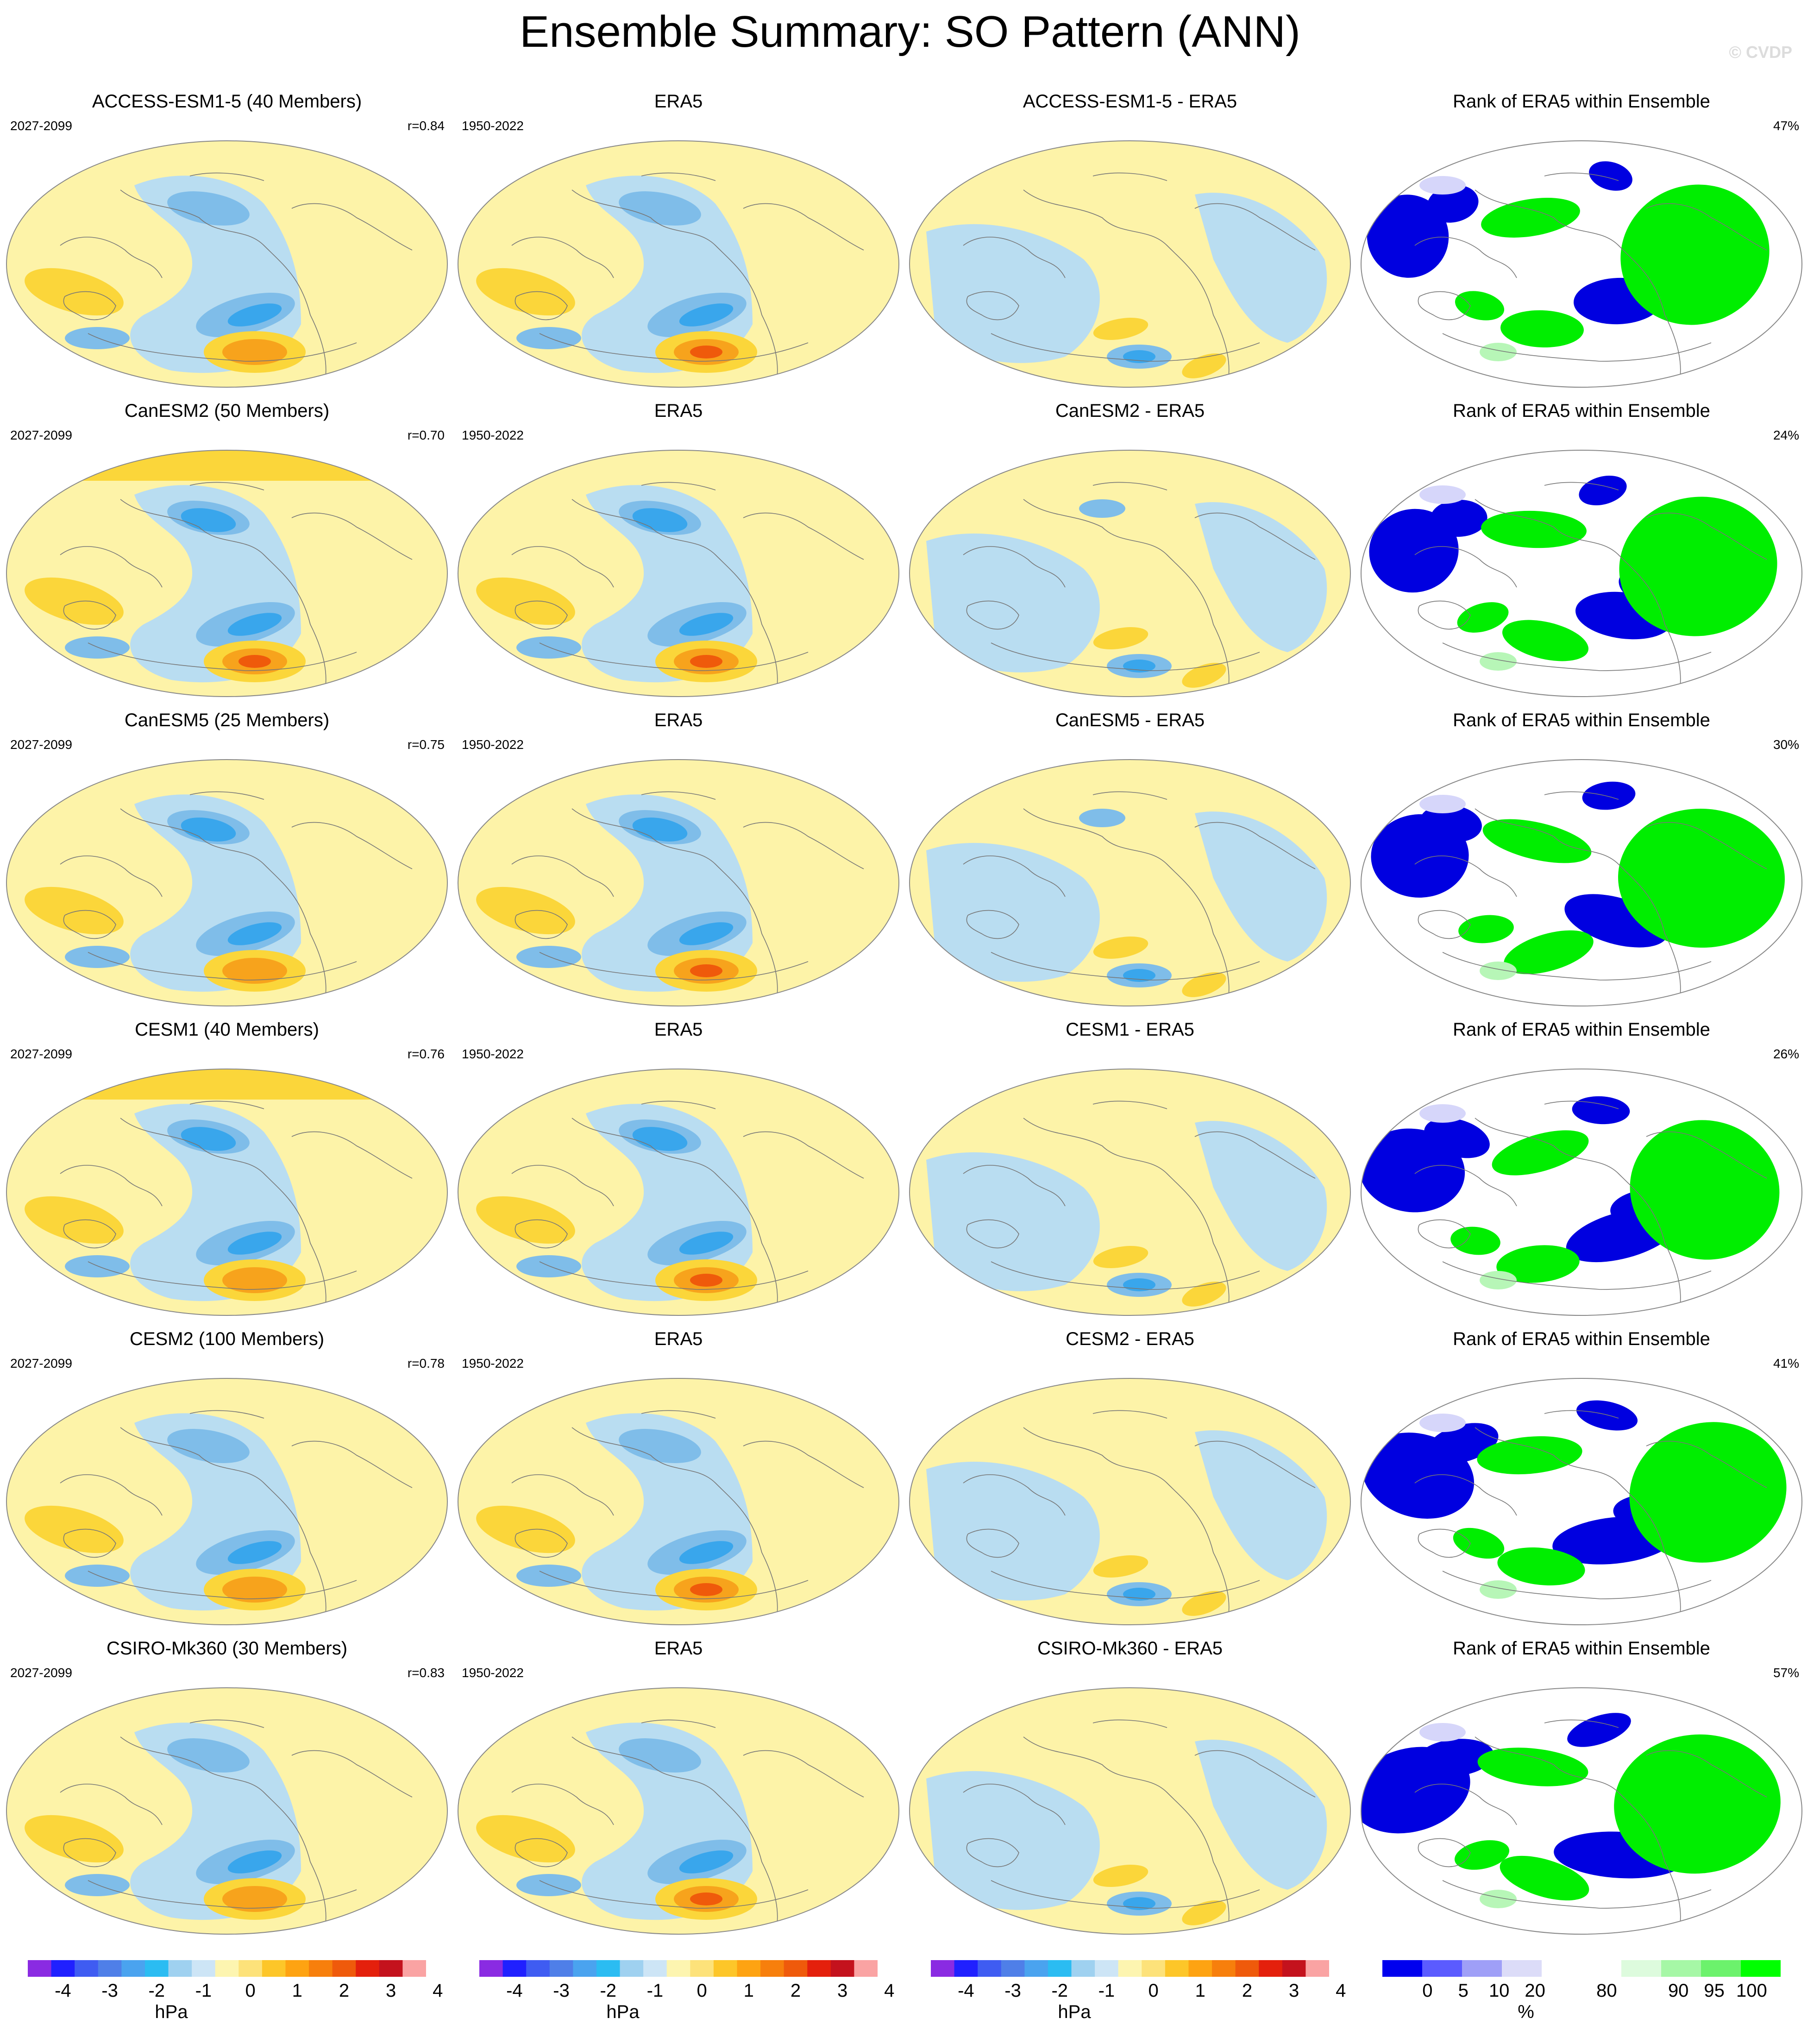 The image size is (1820, 2037). I want to click on colorbar-tick-label: 4, so click(1341, 1990).